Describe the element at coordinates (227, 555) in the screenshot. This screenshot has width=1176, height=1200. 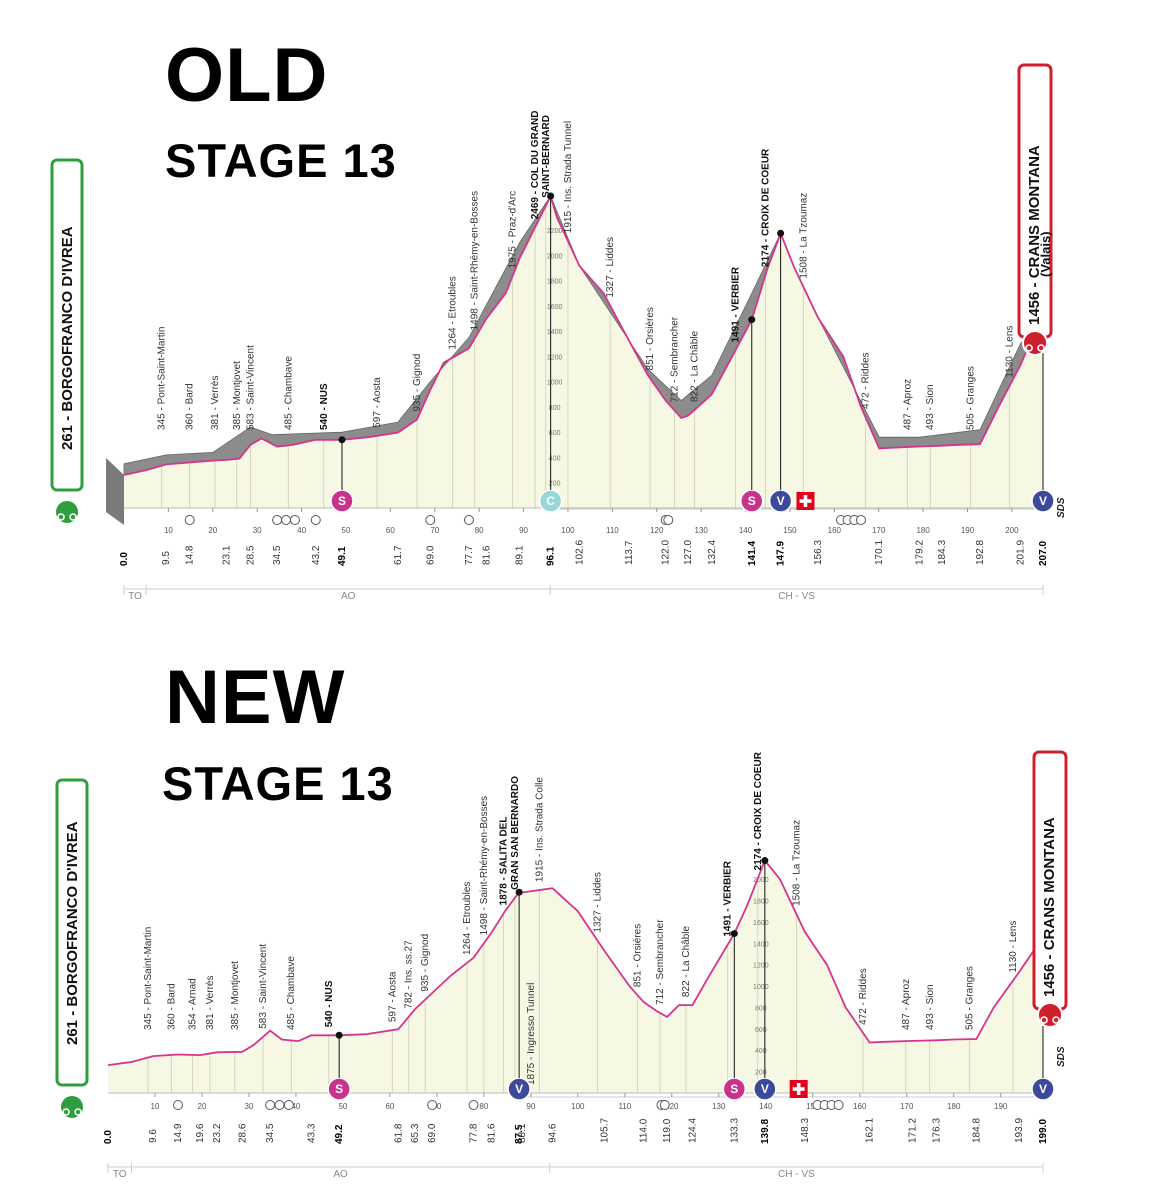
I see `km-label: 23.1` at that location.